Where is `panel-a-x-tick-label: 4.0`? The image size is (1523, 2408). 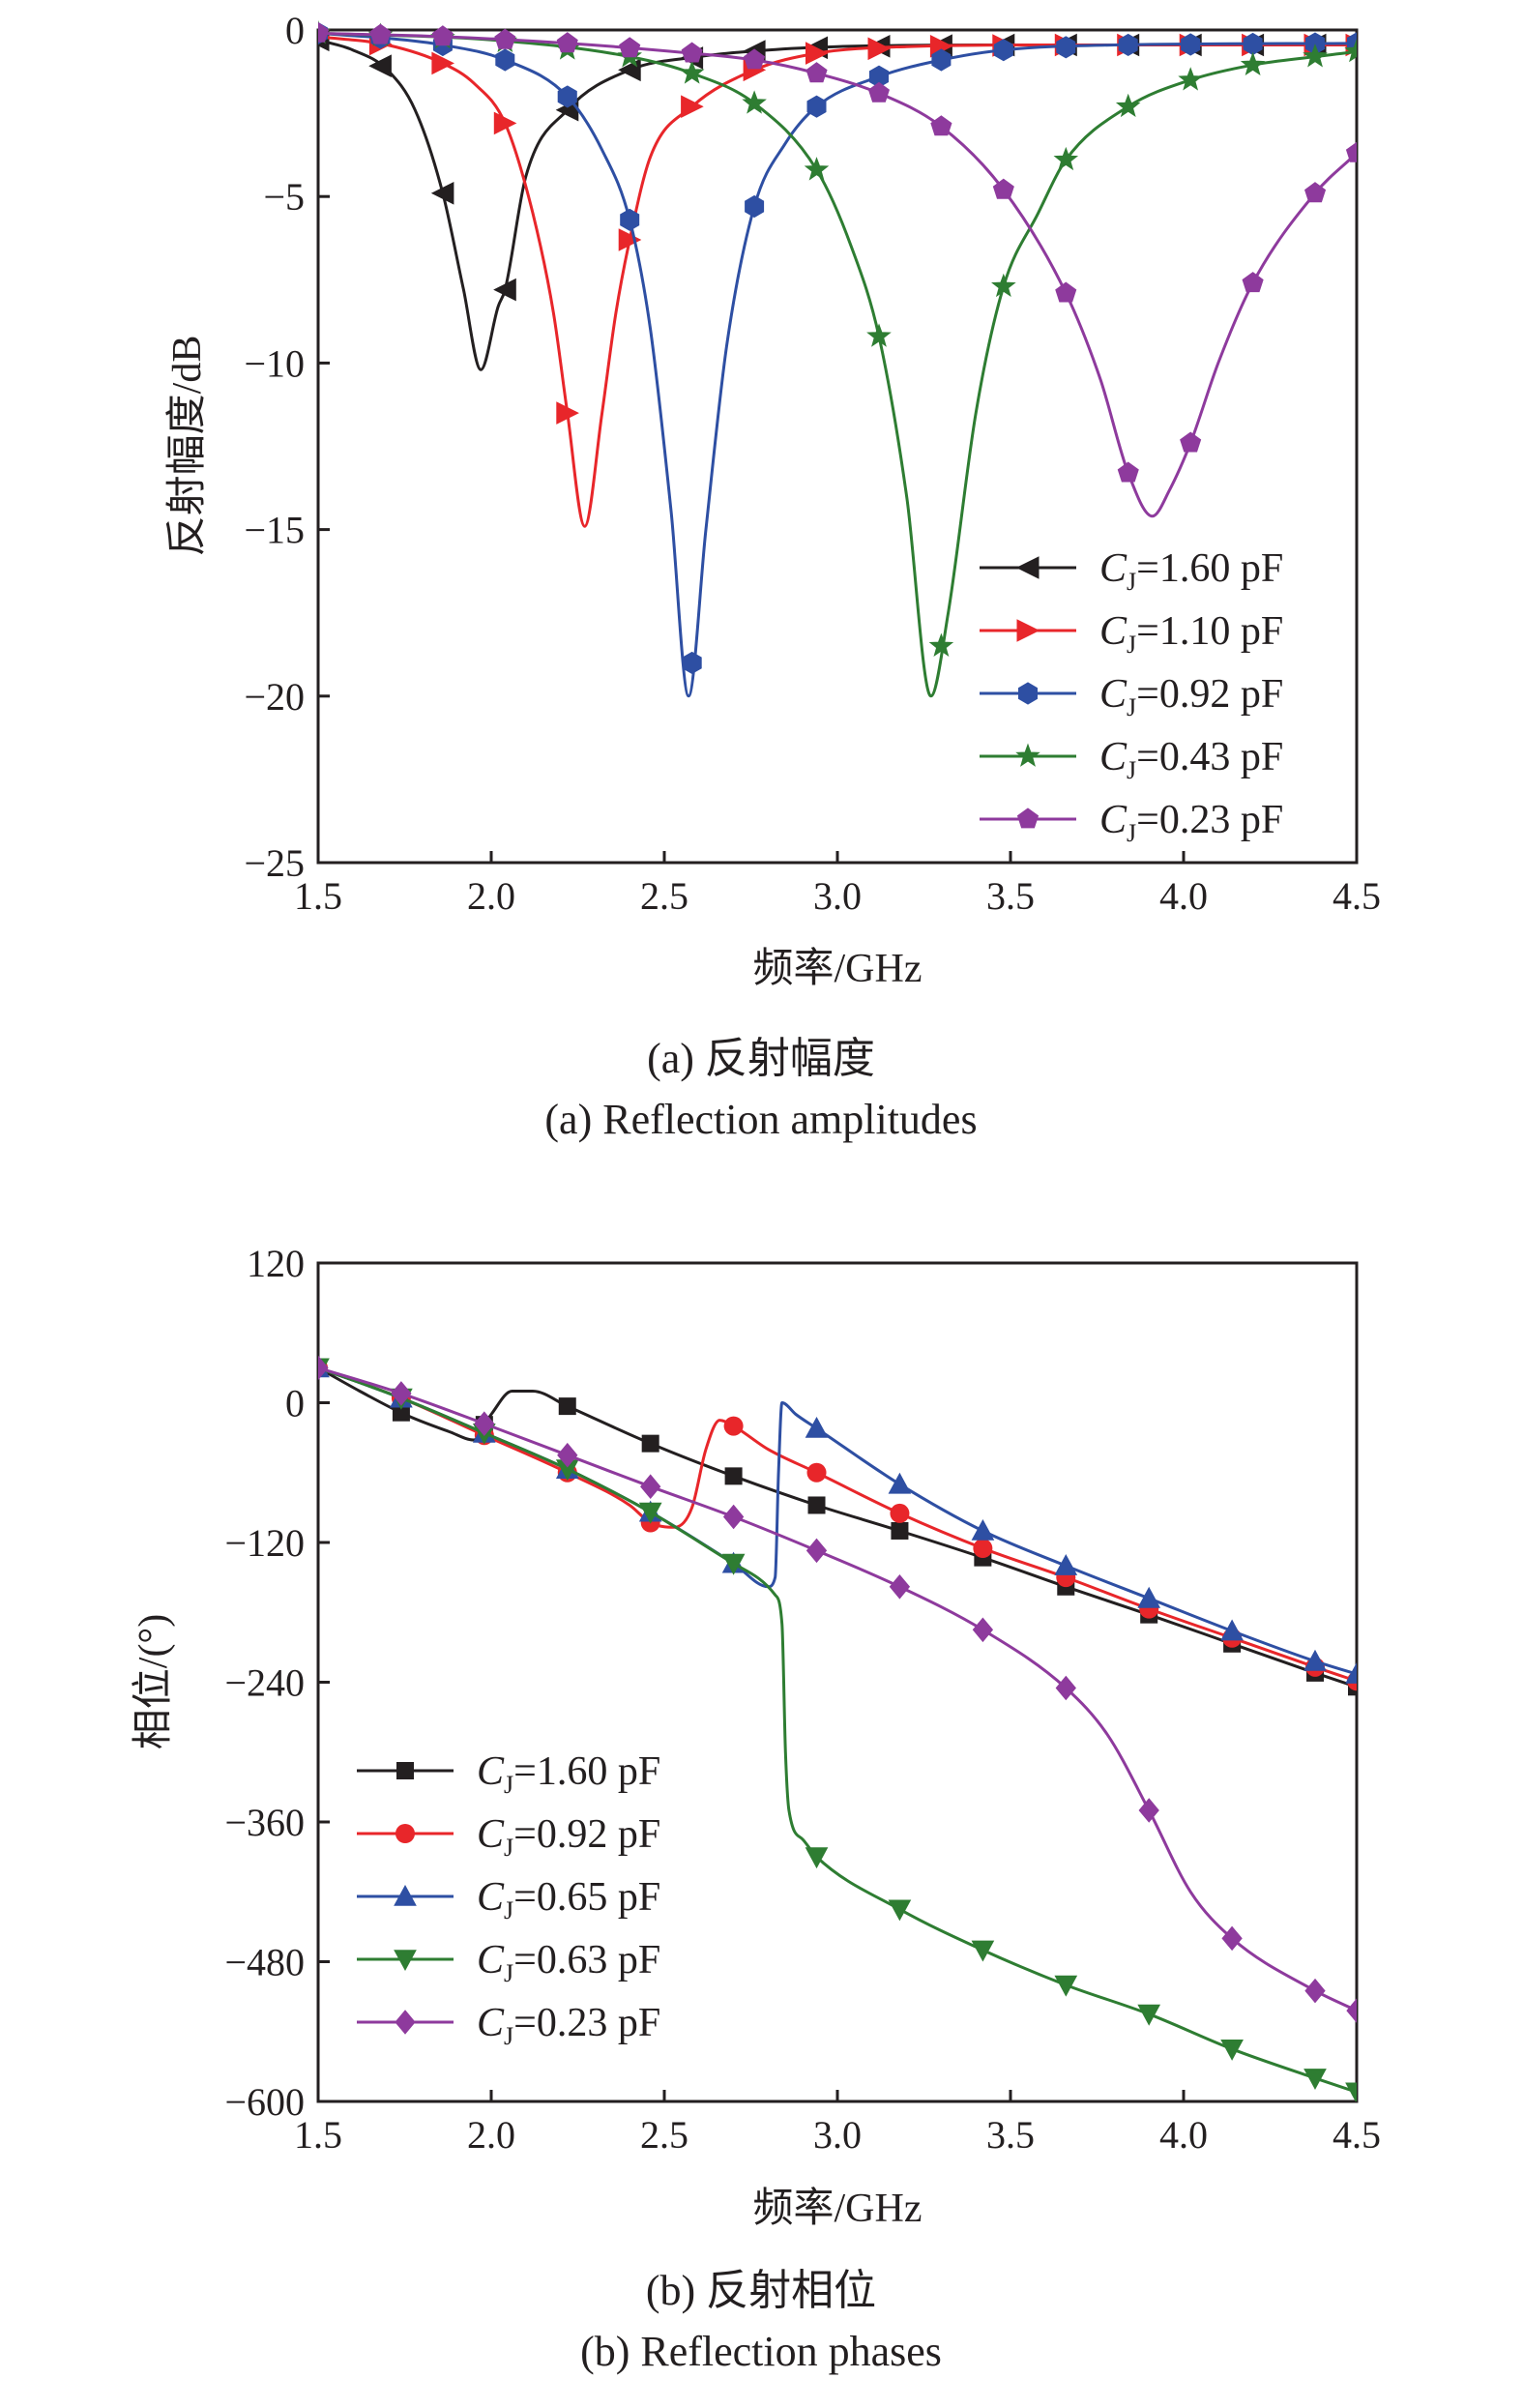 panel-a-x-tick-label: 4.0 is located at coordinates (1183, 896).